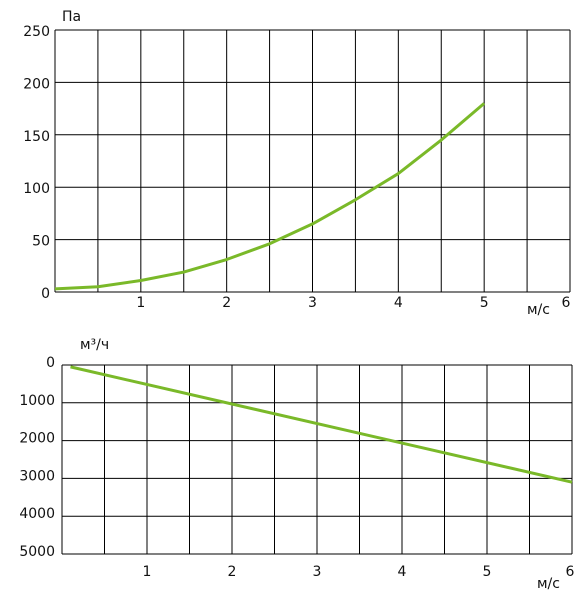 This screenshot has width=586, height=606. I want to click on y-tick-label: 150, so click(36, 137).